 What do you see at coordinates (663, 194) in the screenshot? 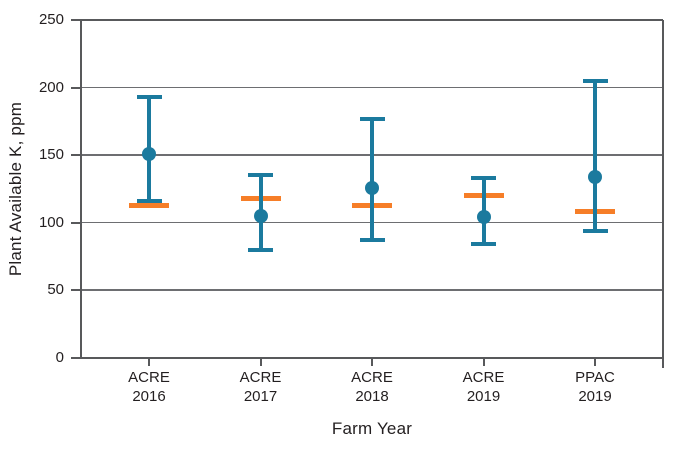
I see `plot-right-border` at bounding box center [663, 194].